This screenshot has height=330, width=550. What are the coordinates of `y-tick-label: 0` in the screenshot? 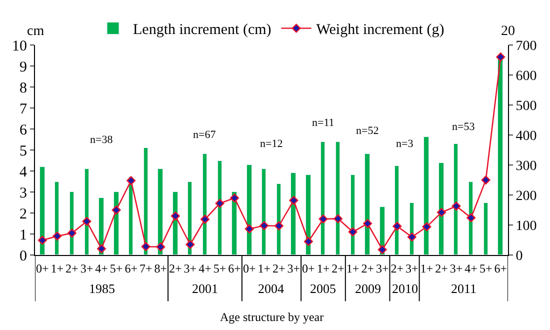 It's located at (23, 256).